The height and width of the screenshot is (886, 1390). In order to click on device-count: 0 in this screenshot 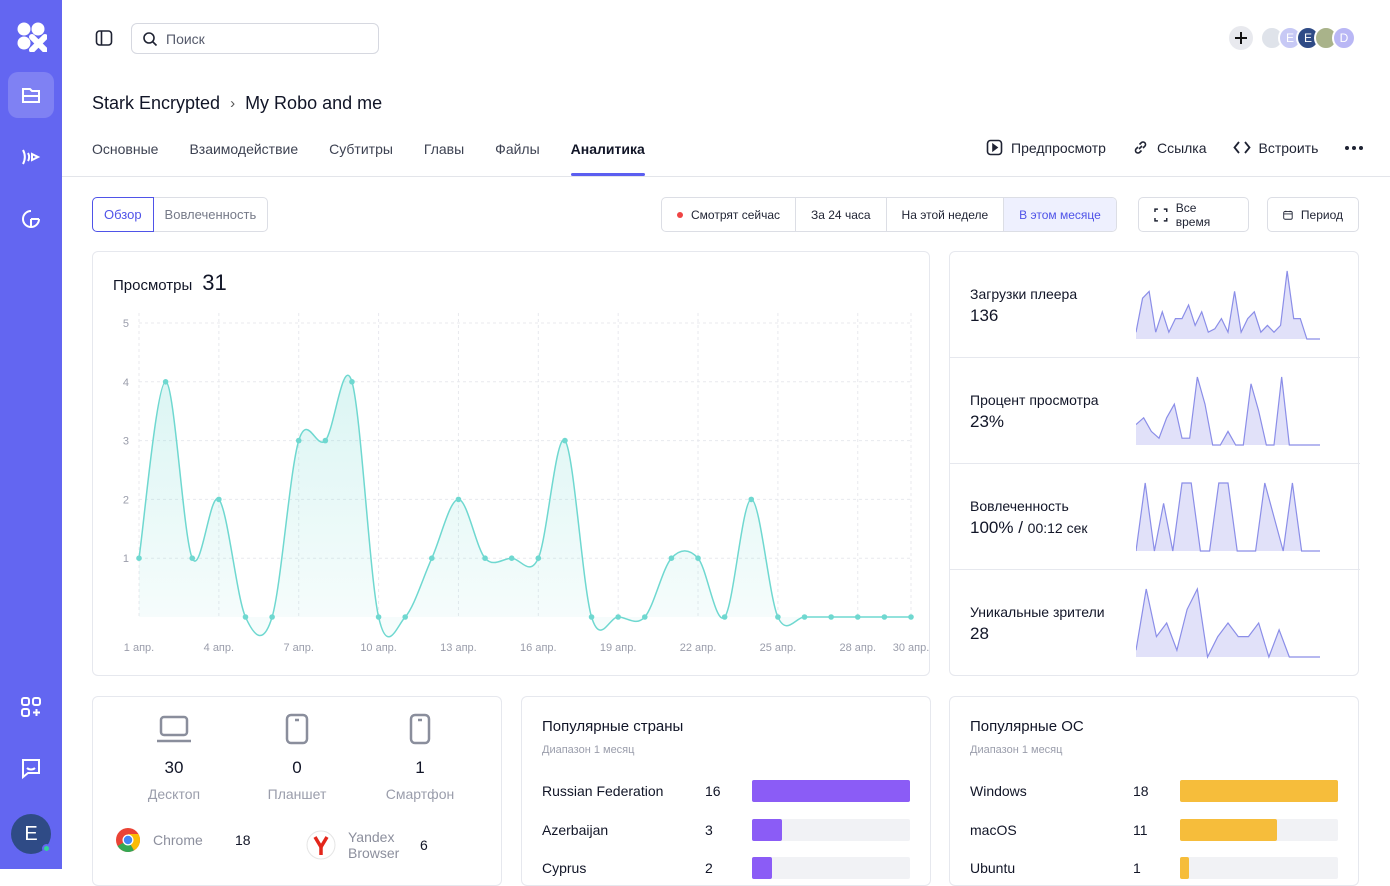, I will do `click(297, 767)`.